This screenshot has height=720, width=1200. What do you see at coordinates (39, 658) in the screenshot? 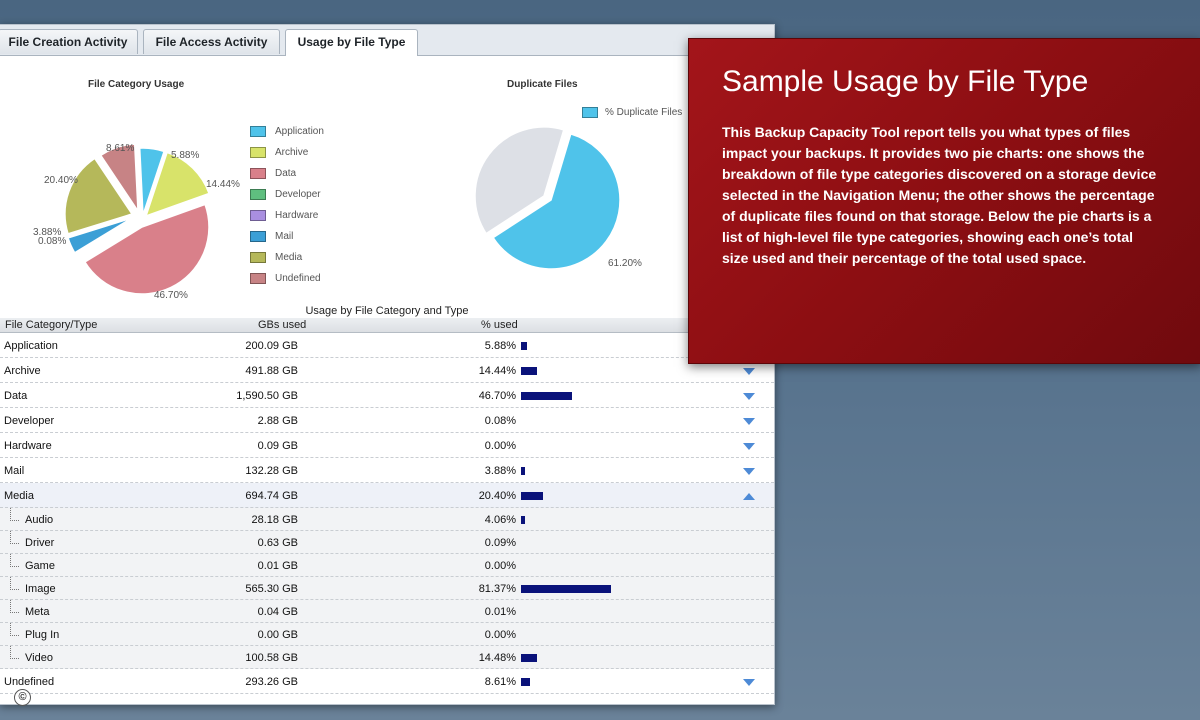
I see `category-name: Video` at bounding box center [39, 658].